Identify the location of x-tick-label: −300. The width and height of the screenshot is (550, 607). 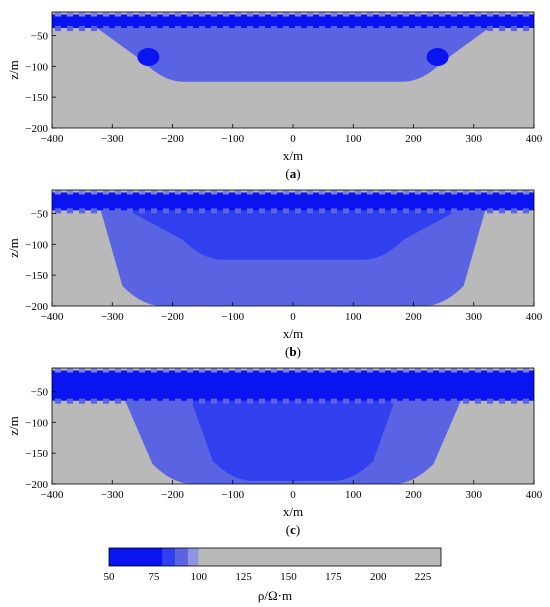
(112, 317).